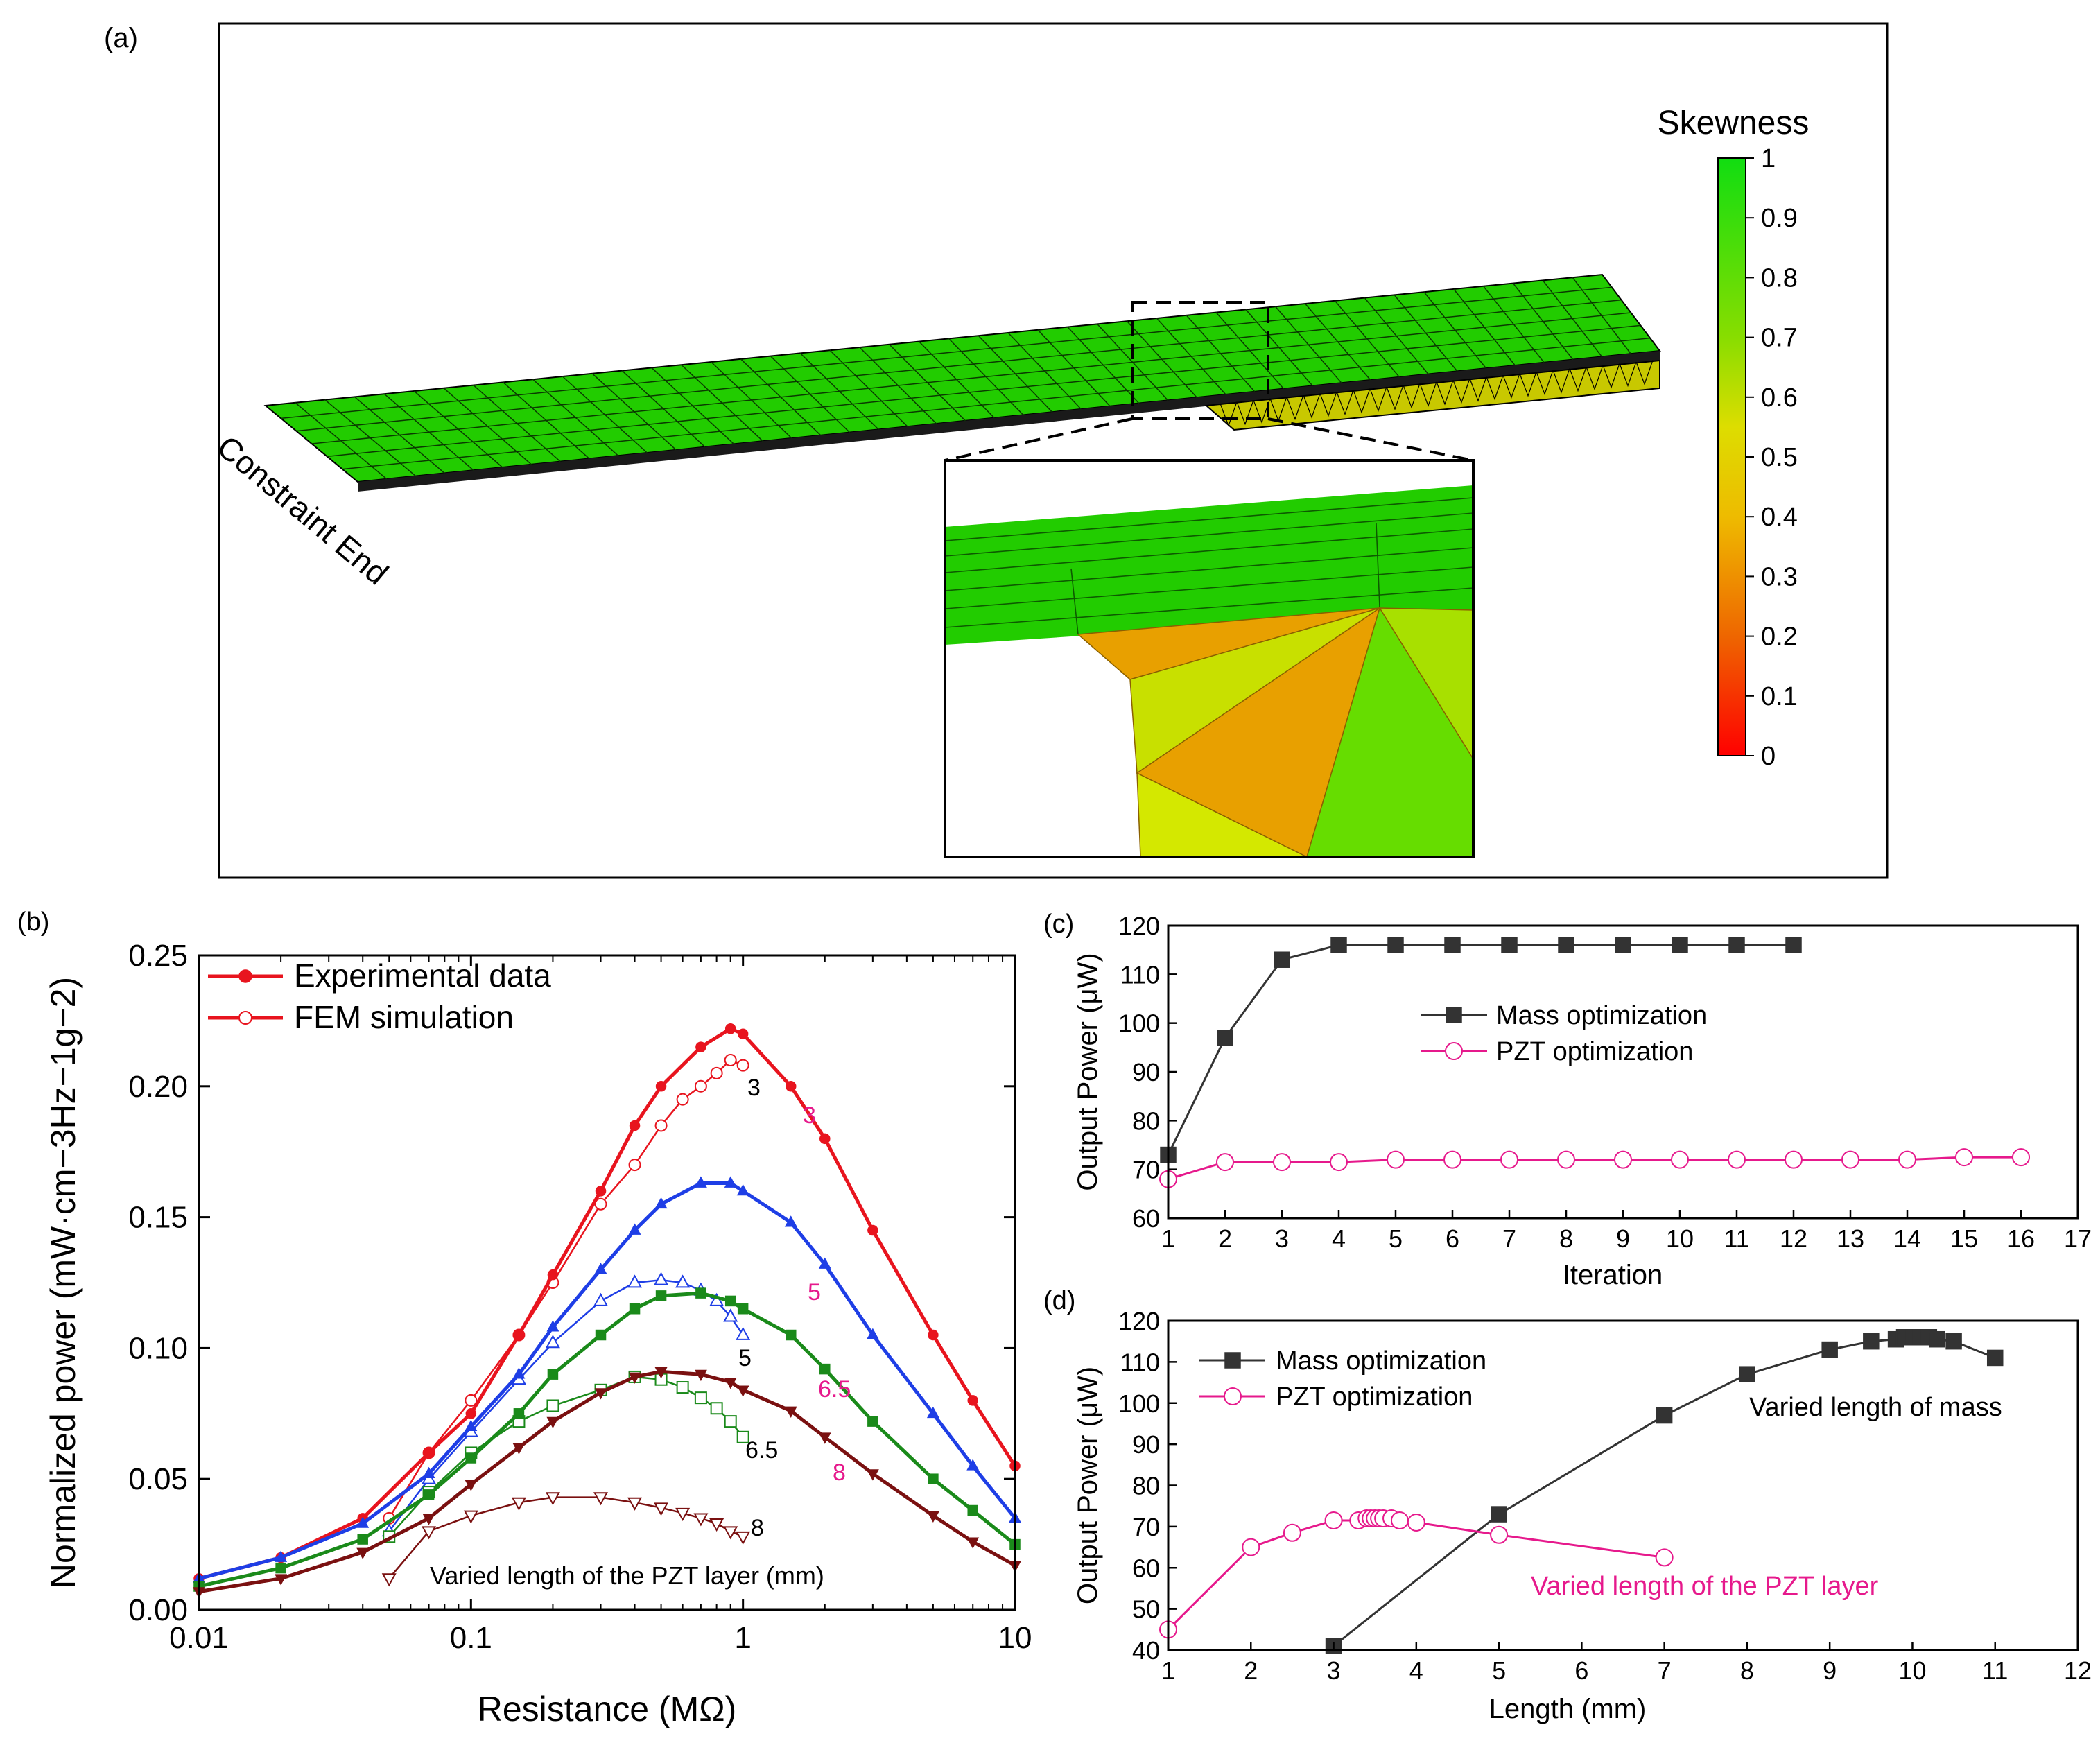 Image resolution: width=2100 pixels, height=1743 pixels. What do you see at coordinates (1209, 658) in the screenshot?
I see `zoom-inset` at bounding box center [1209, 658].